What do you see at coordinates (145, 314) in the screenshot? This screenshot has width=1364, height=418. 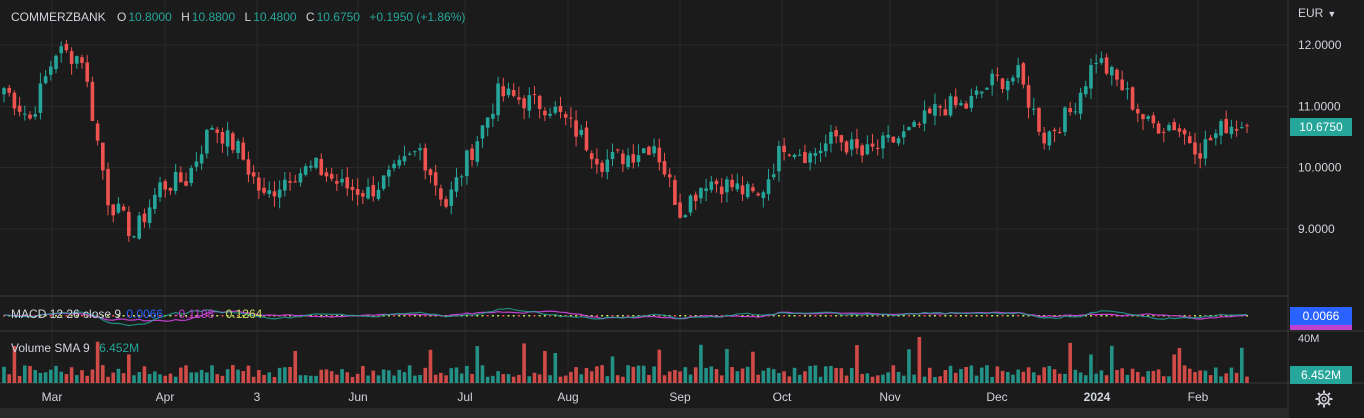 I see `macd-value: 0.0066` at bounding box center [145, 314].